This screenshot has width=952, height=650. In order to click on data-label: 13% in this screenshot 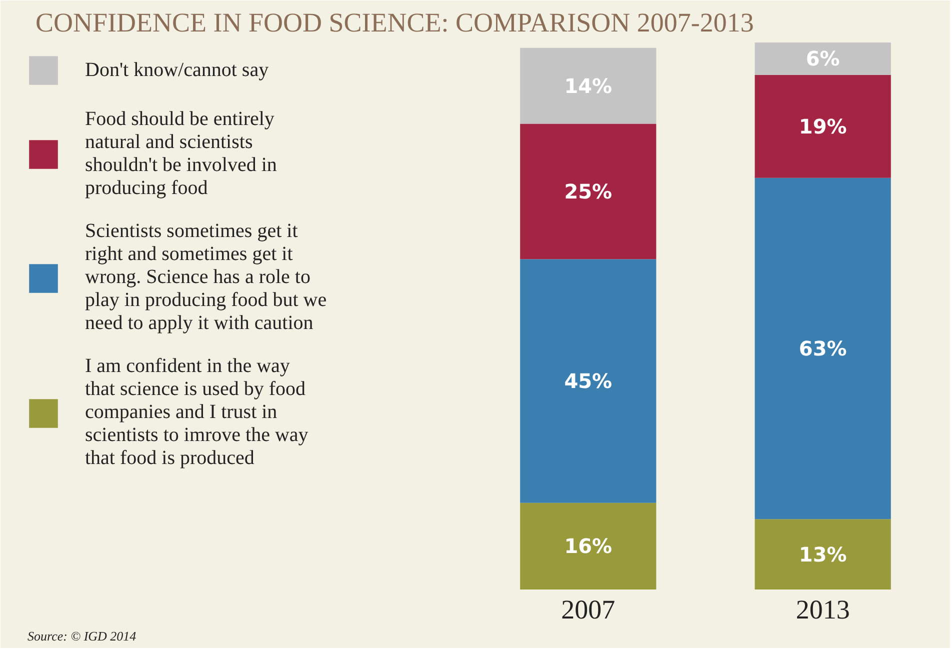, I will do `click(822, 554)`.